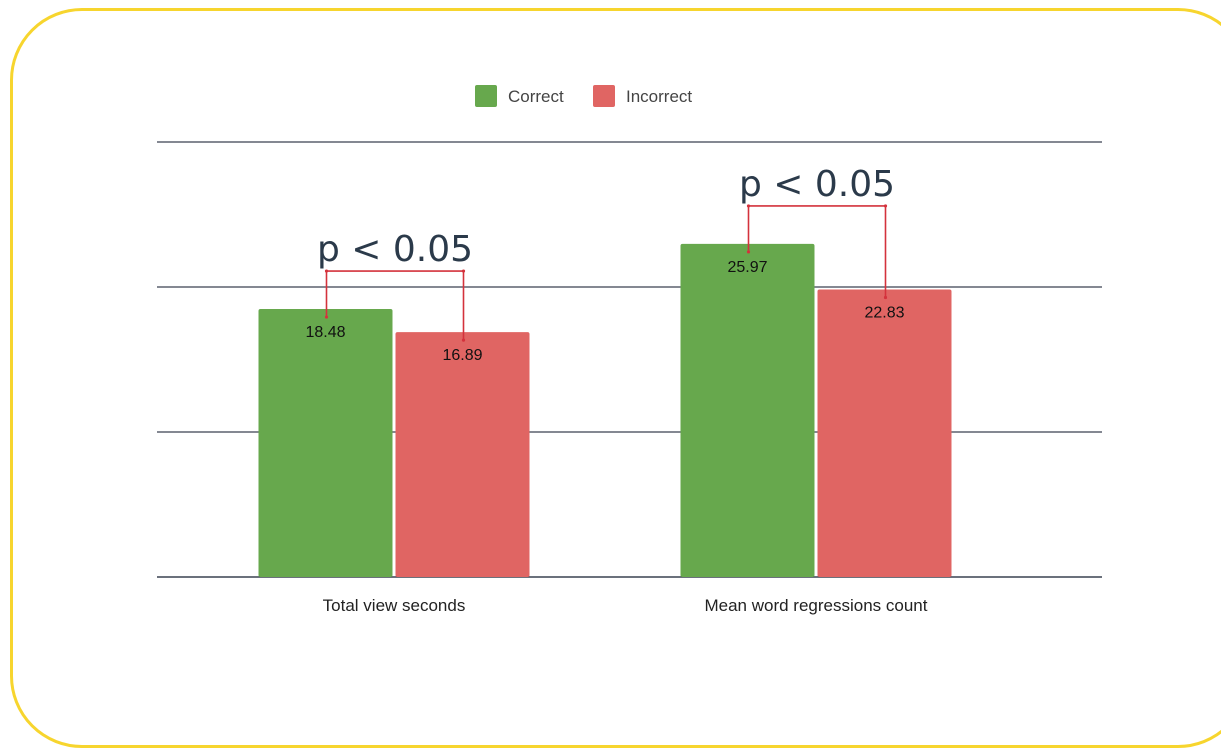 The height and width of the screenshot is (748, 1221). Describe the element at coordinates (604, 311) in the screenshot. I see `data-labels: 18.48 16.89 25.97 22.83` at that location.